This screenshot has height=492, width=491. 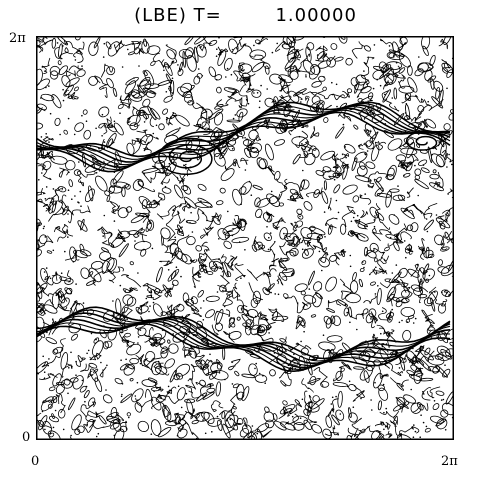 I want to click on x-min-tick-label: 0, so click(x=35, y=461).